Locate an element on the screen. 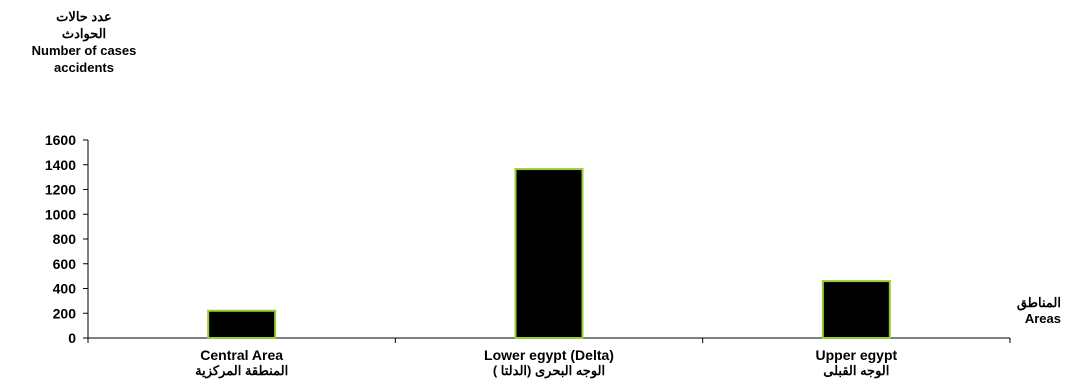 This screenshot has width=1065, height=385. x-tick-label-en: Lower egypt (Delta) is located at coordinates (549, 355).